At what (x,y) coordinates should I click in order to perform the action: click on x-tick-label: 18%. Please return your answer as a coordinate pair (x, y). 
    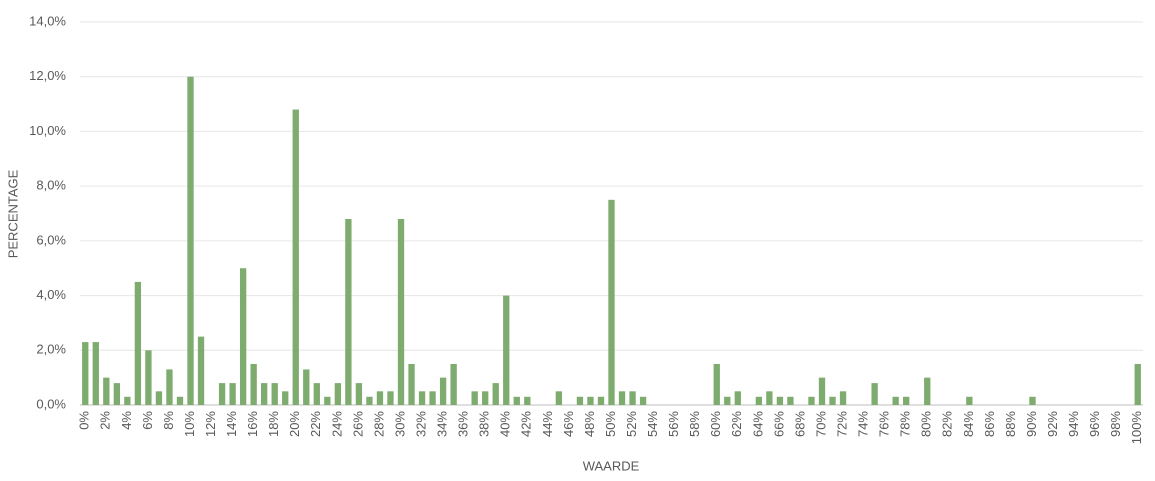
    Looking at the image, I should click on (273, 424).